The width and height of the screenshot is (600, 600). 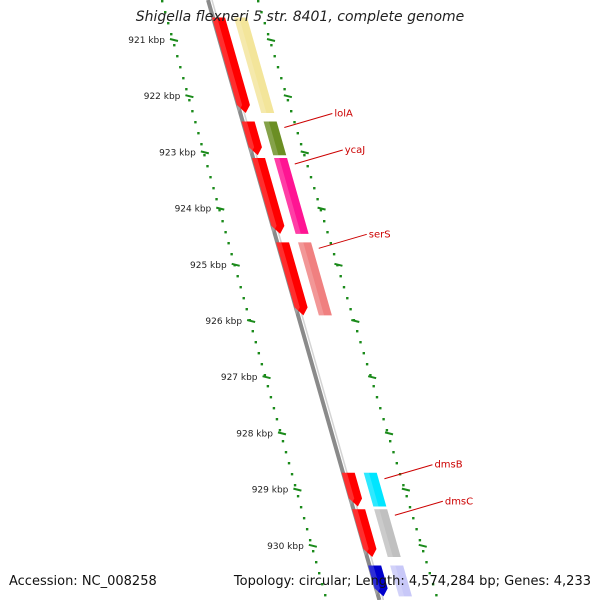 What do you see at coordinates (459, 501) in the screenshot?
I see `gene-label: dmsC` at bounding box center [459, 501].